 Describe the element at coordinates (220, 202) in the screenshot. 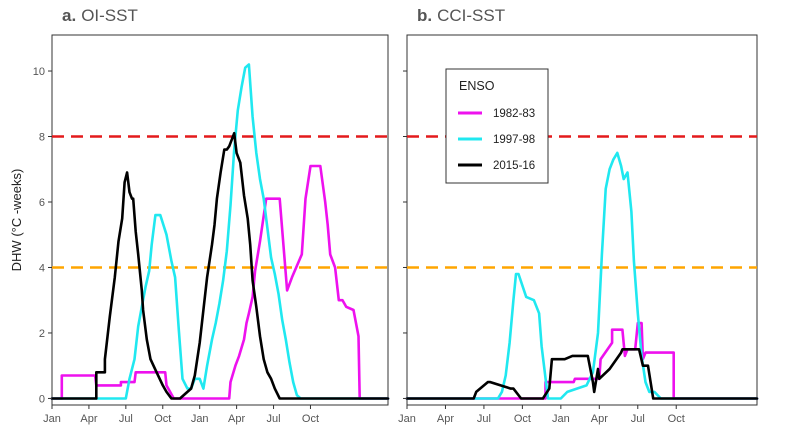

I see `panel-a-threshold-lines` at that location.